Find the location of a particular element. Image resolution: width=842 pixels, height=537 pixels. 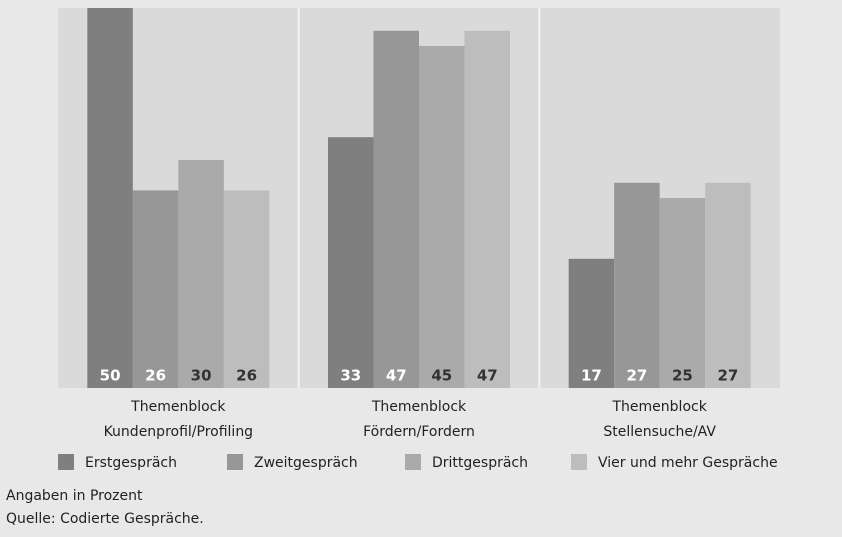

x-tick-label: Kundenprofil/Profiling is located at coordinates (179, 432).